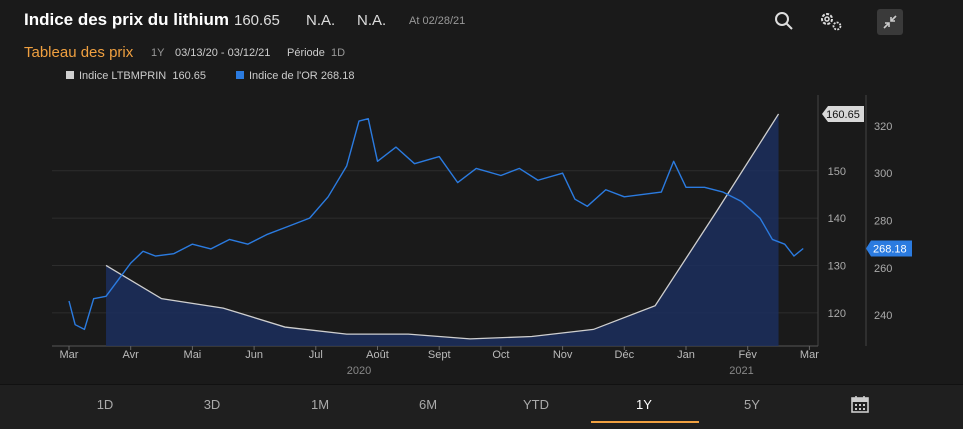 This screenshot has height=429, width=963. Describe the element at coordinates (105, 404) in the screenshot. I see `range-button-1d: 1D` at that location.